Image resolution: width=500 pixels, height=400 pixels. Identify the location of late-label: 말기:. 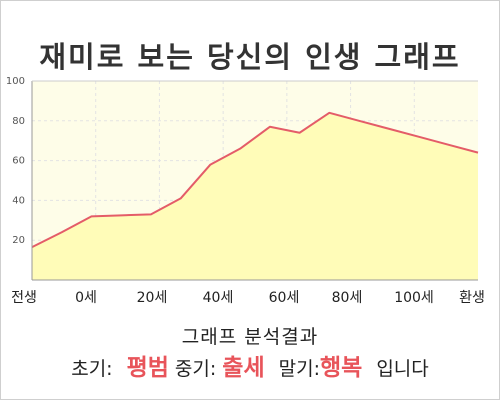
(299, 369).